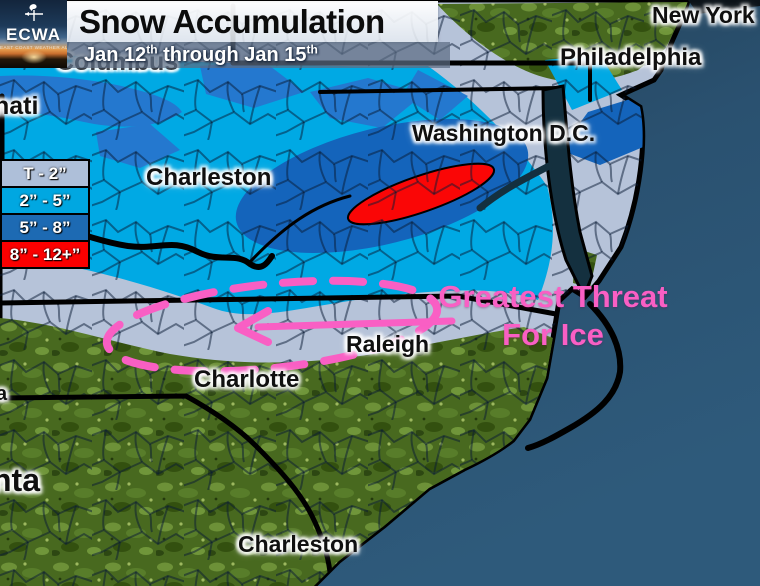 The width and height of the screenshot is (760, 586). I want to click on legend-label: 2” - 5”, so click(45, 200).